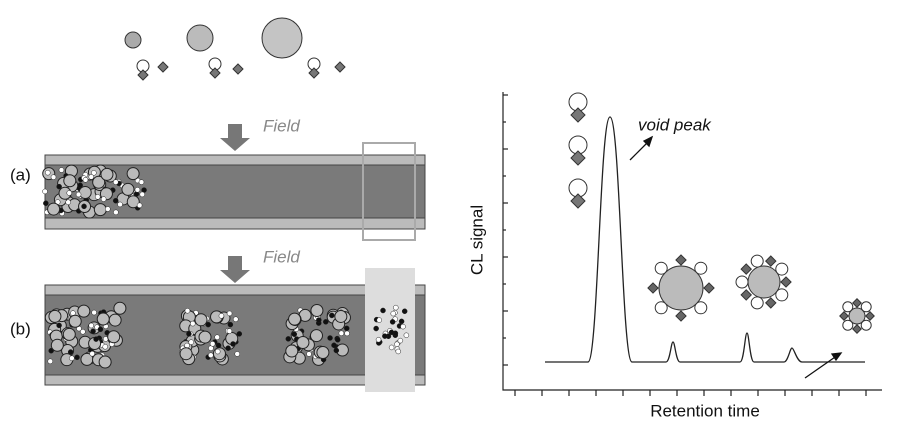  Describe the element at coordinates (705, 410) in the screenshot. I see `x-axis-label: Retention time` at that location.